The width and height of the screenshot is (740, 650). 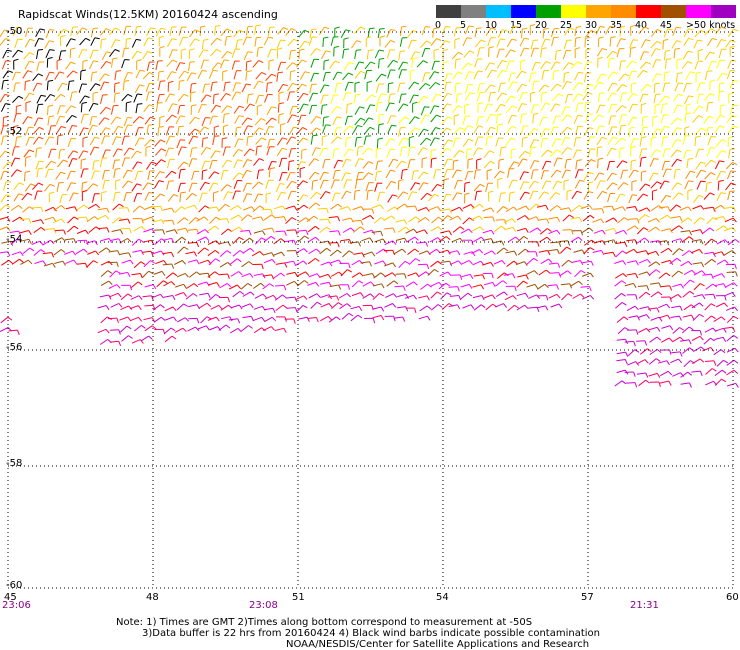 What do you see at coordinates (438, 25) in the screenshot?
I see `legend-label: 0` at bounding box center [438, 25].